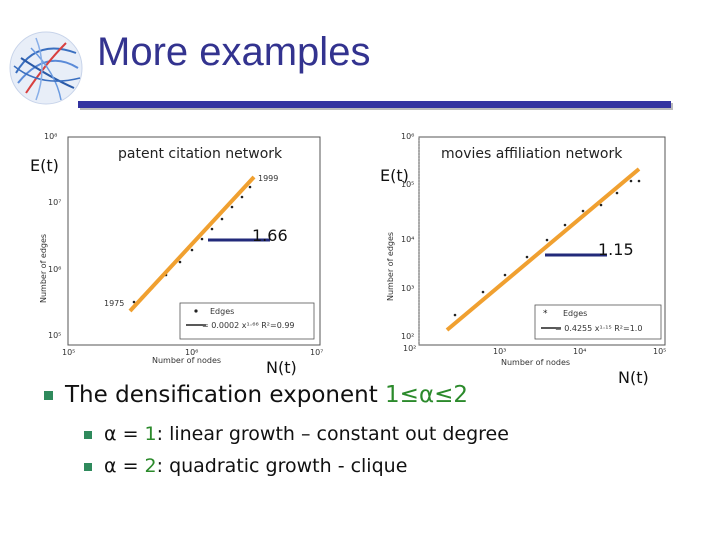  I want to click on bullet-sub-2-value: 2, so click(150, 466).